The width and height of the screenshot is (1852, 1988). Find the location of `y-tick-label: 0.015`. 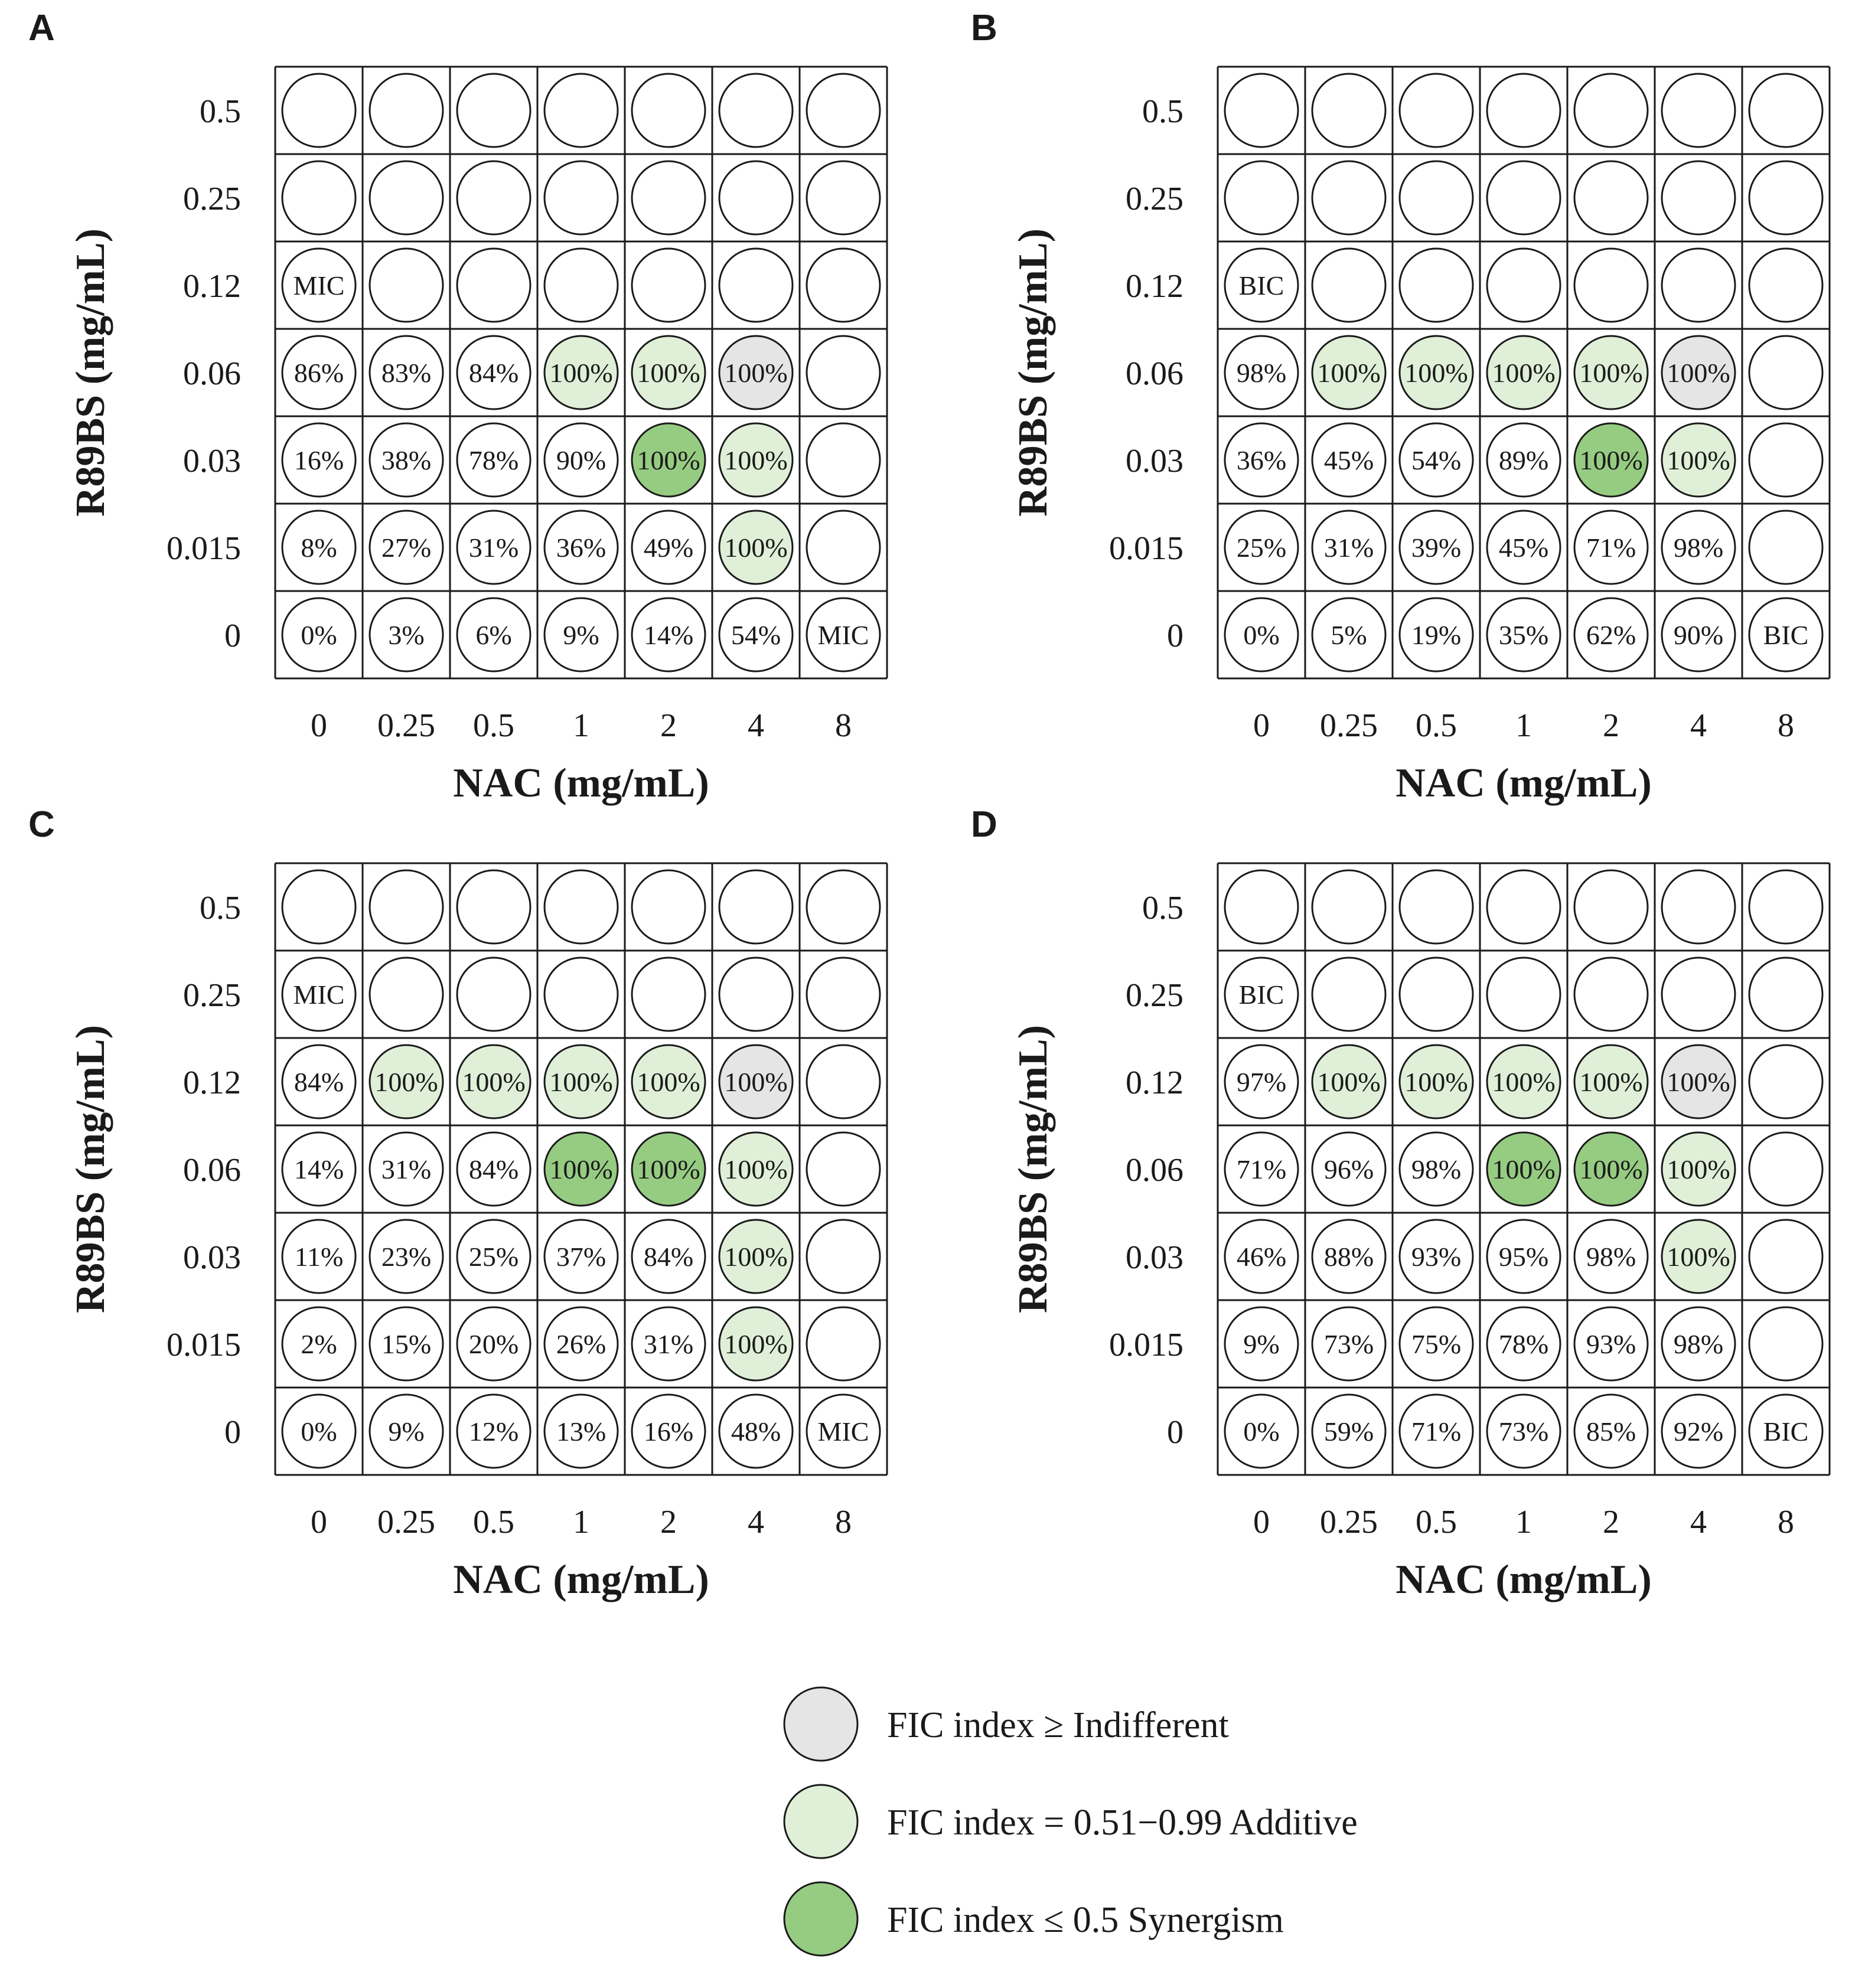

y-tick-label: 0.015 is located at coordinates (1146, 1345).